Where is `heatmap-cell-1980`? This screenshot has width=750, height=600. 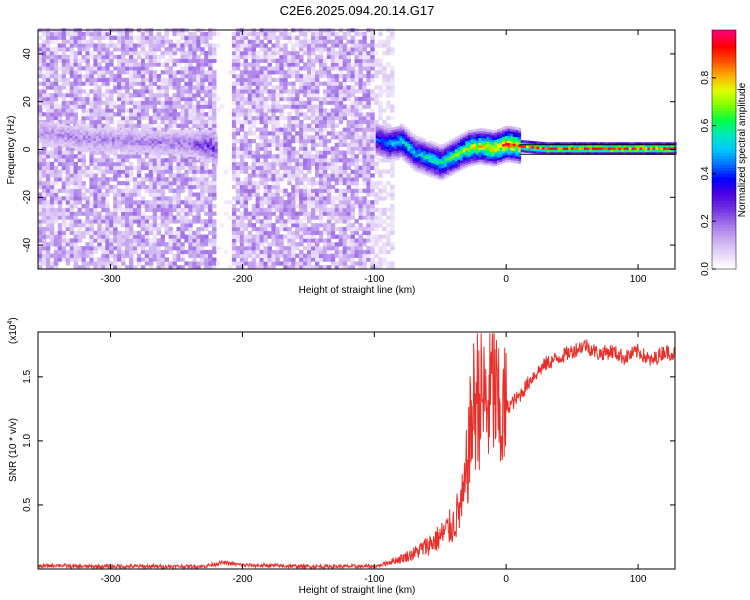
heatmap-cell-1980 is located at coordinates (186, 91).